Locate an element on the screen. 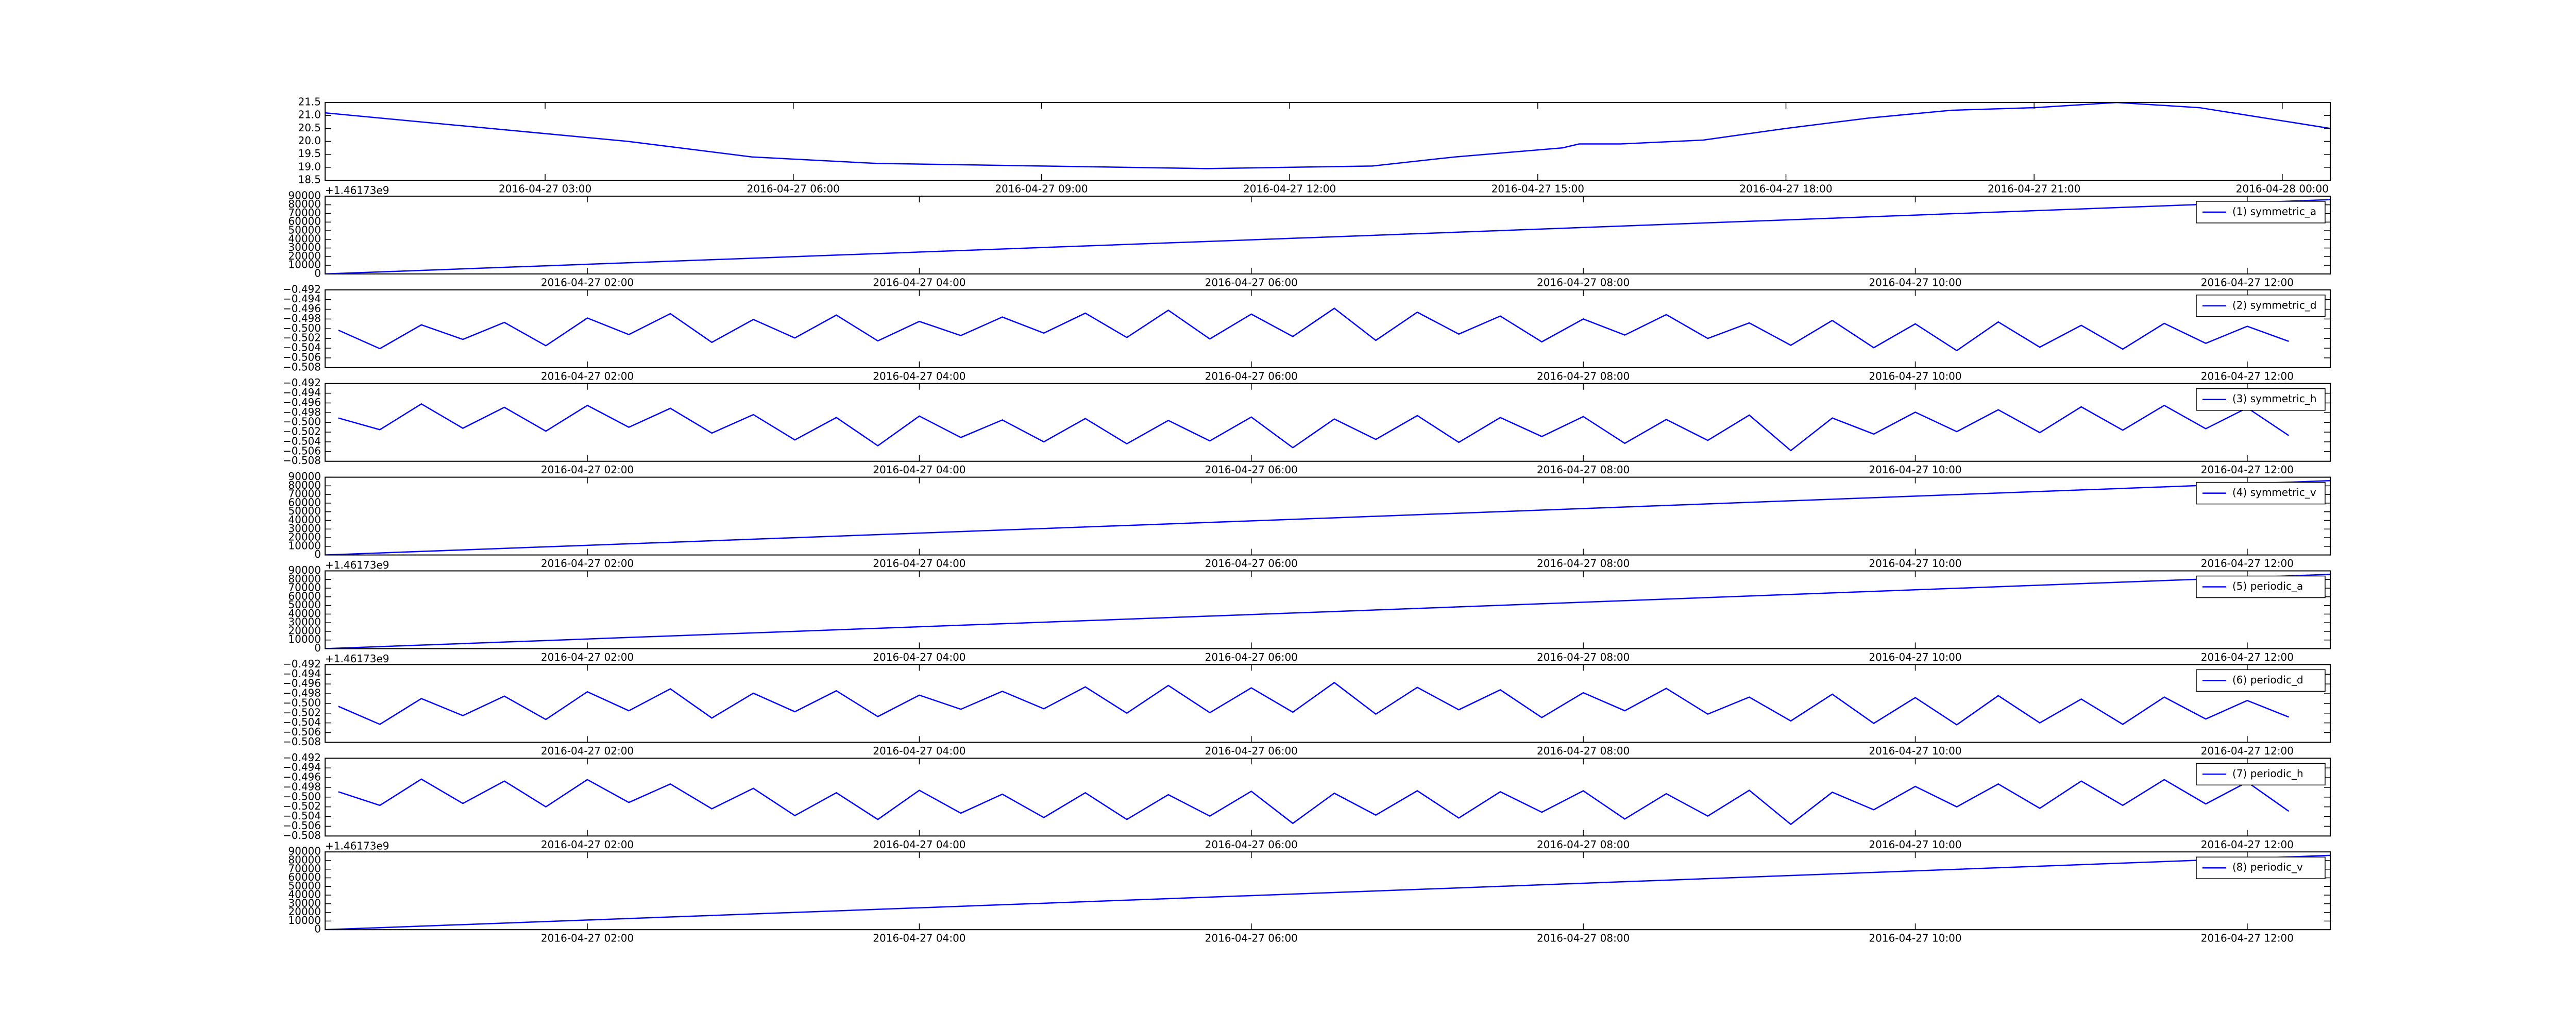 The image size is (2576, 1030). x-tick-label: 2016-04-27 03:00 is located at coordinates (545, 189).